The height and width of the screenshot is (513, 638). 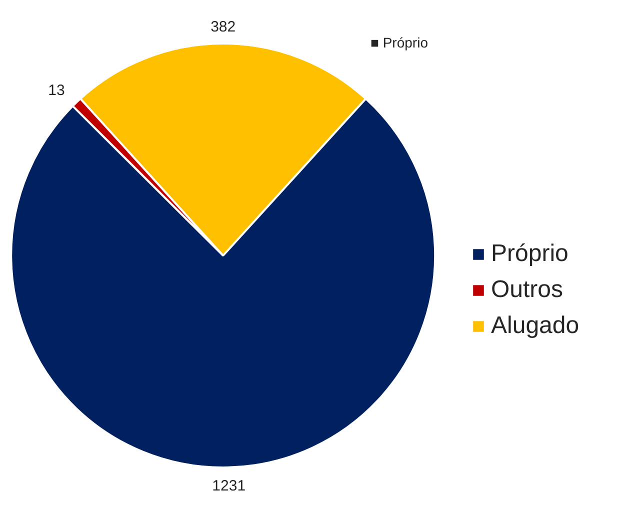 I want to click on data-label: 13, so click(x=56, y=91).